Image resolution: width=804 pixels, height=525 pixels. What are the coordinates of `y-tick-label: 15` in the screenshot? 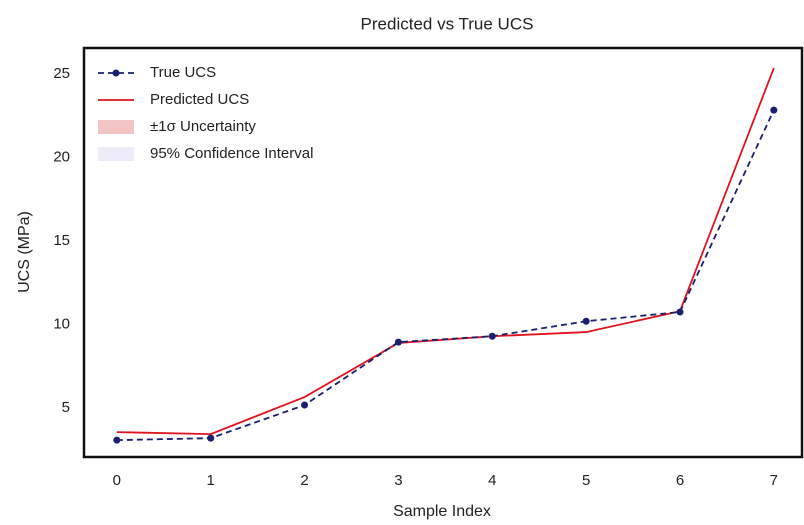 It's located at (61, 240).